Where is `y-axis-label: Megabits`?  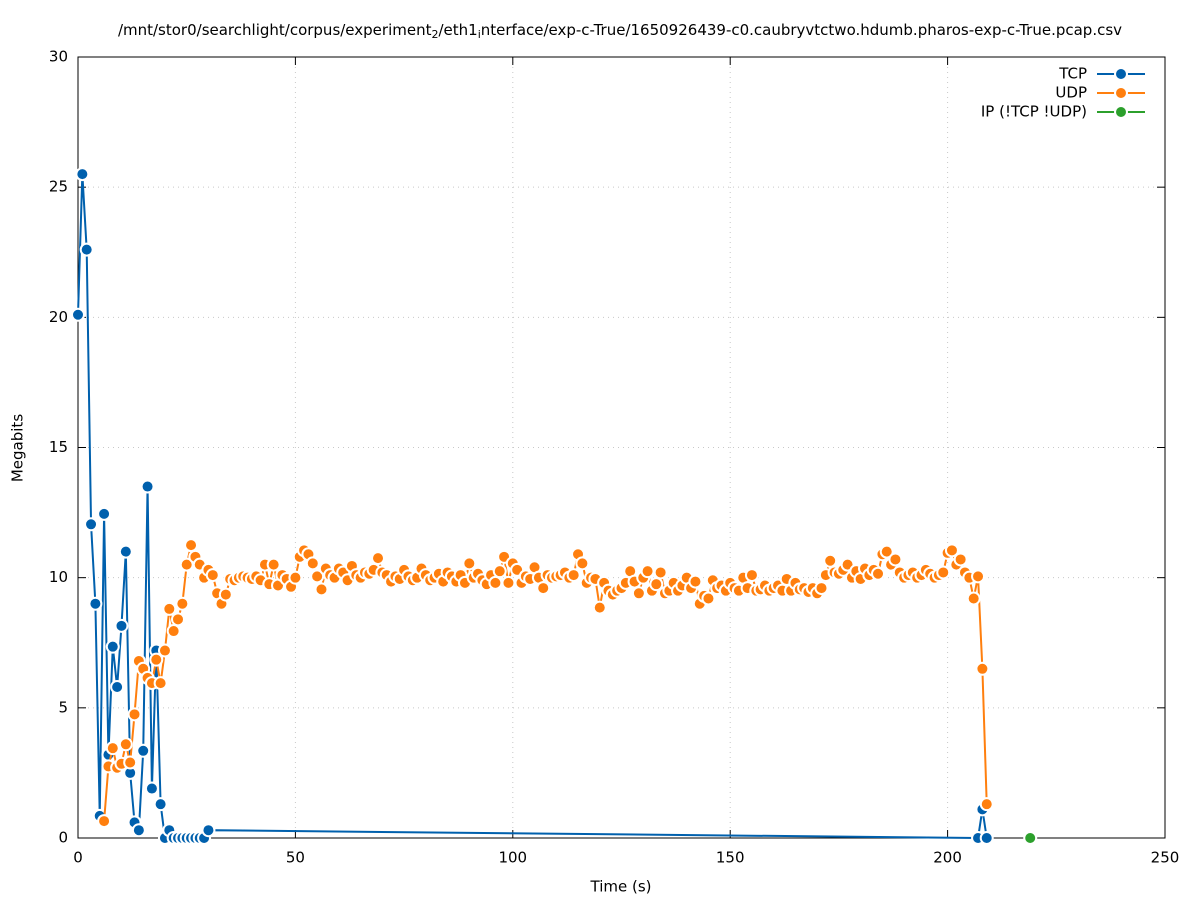
y-axis-label: Megabits is located at coordinates (18, 448).